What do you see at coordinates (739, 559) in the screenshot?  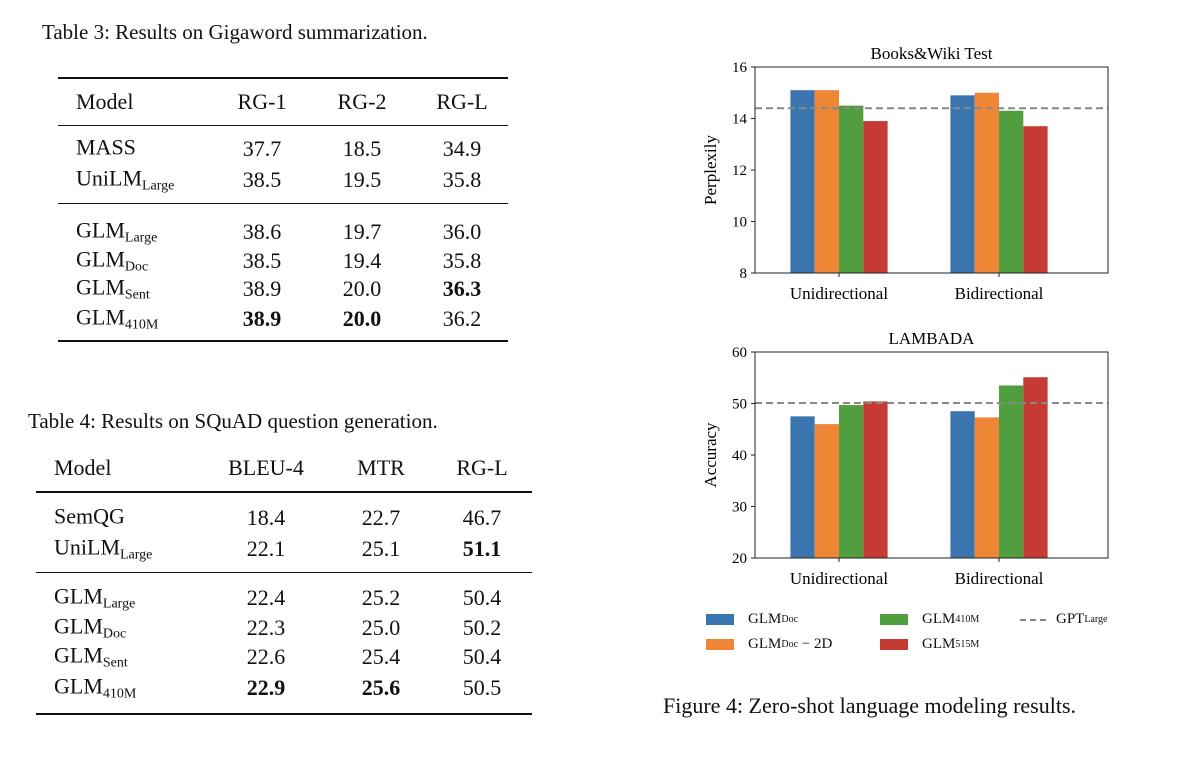 I see `y-tick-label: 20` at bounding box center [739, 559].